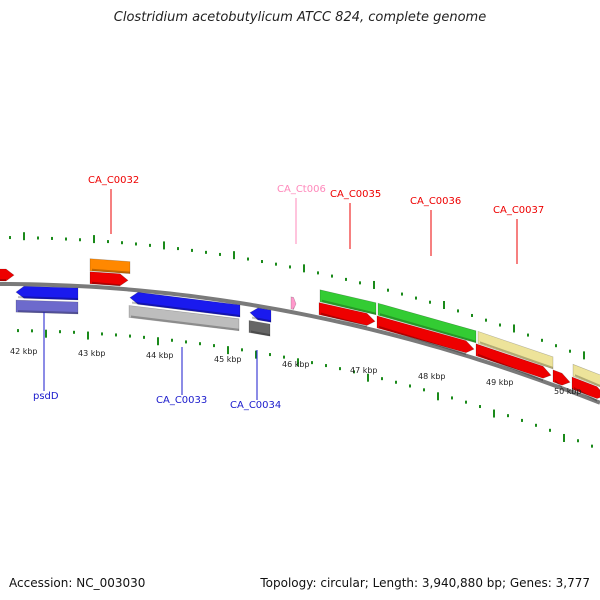 This screenshot has height=600, width=600. Describe the element at coordinates (435, 201) in the screenshot. I see `gene-label: CA_C0036` at that location.